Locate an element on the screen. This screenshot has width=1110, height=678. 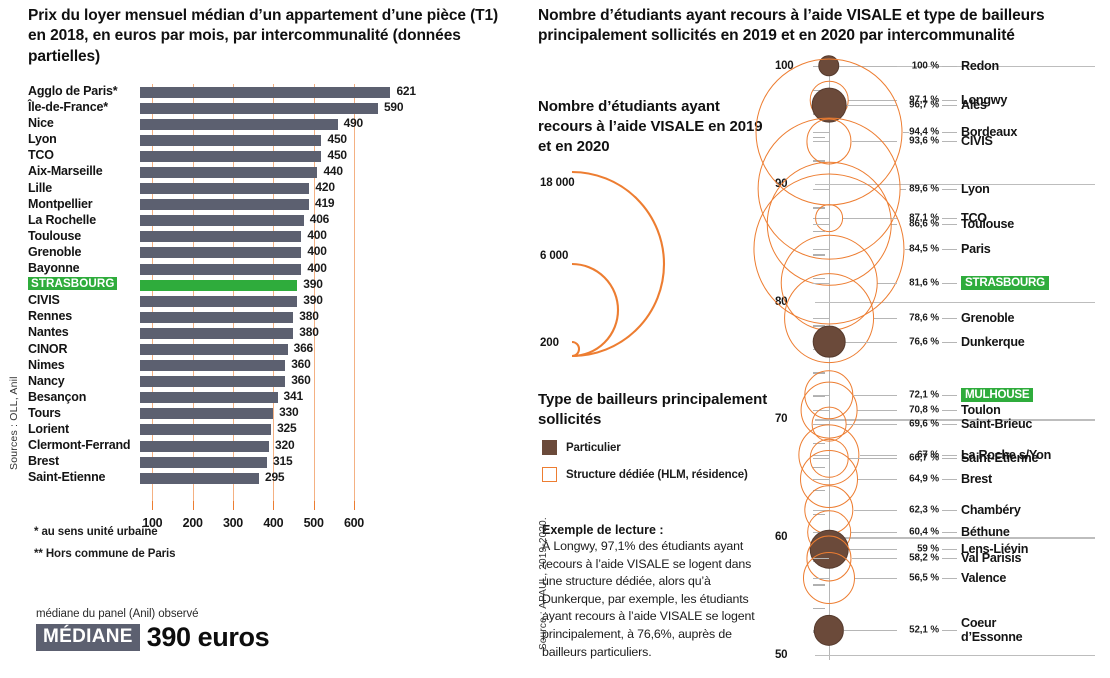
bar-label: Île-de-France* is located at coordinates (68, 107).